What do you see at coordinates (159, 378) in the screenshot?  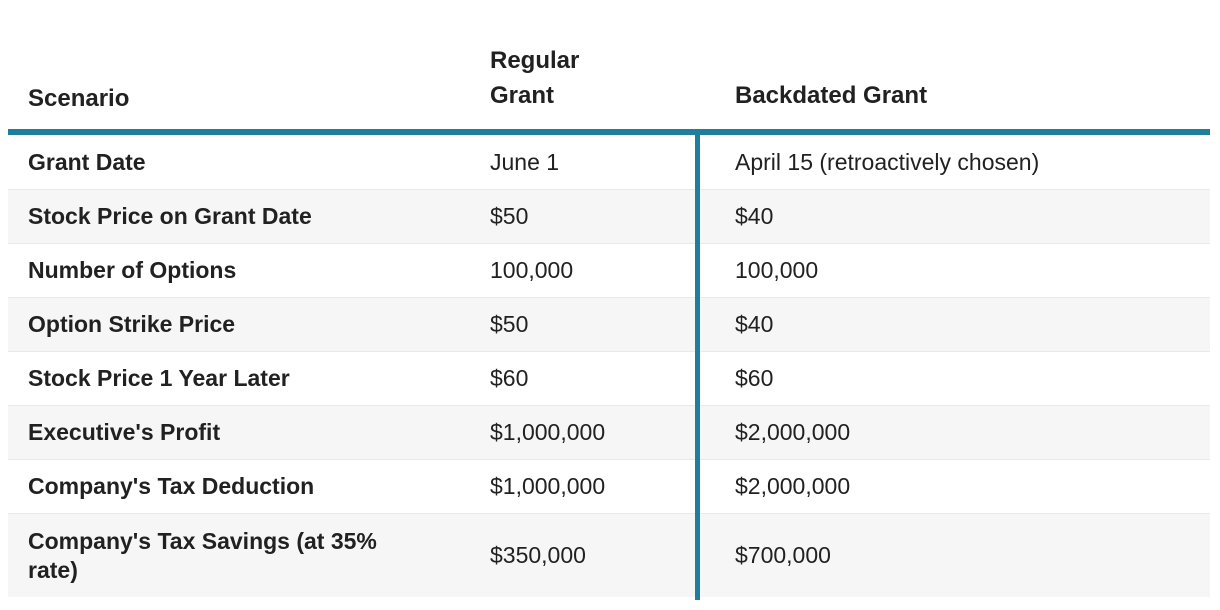 I see `scenario-label: Stock Price 1 Year Later` at bounding box center [159, 378].